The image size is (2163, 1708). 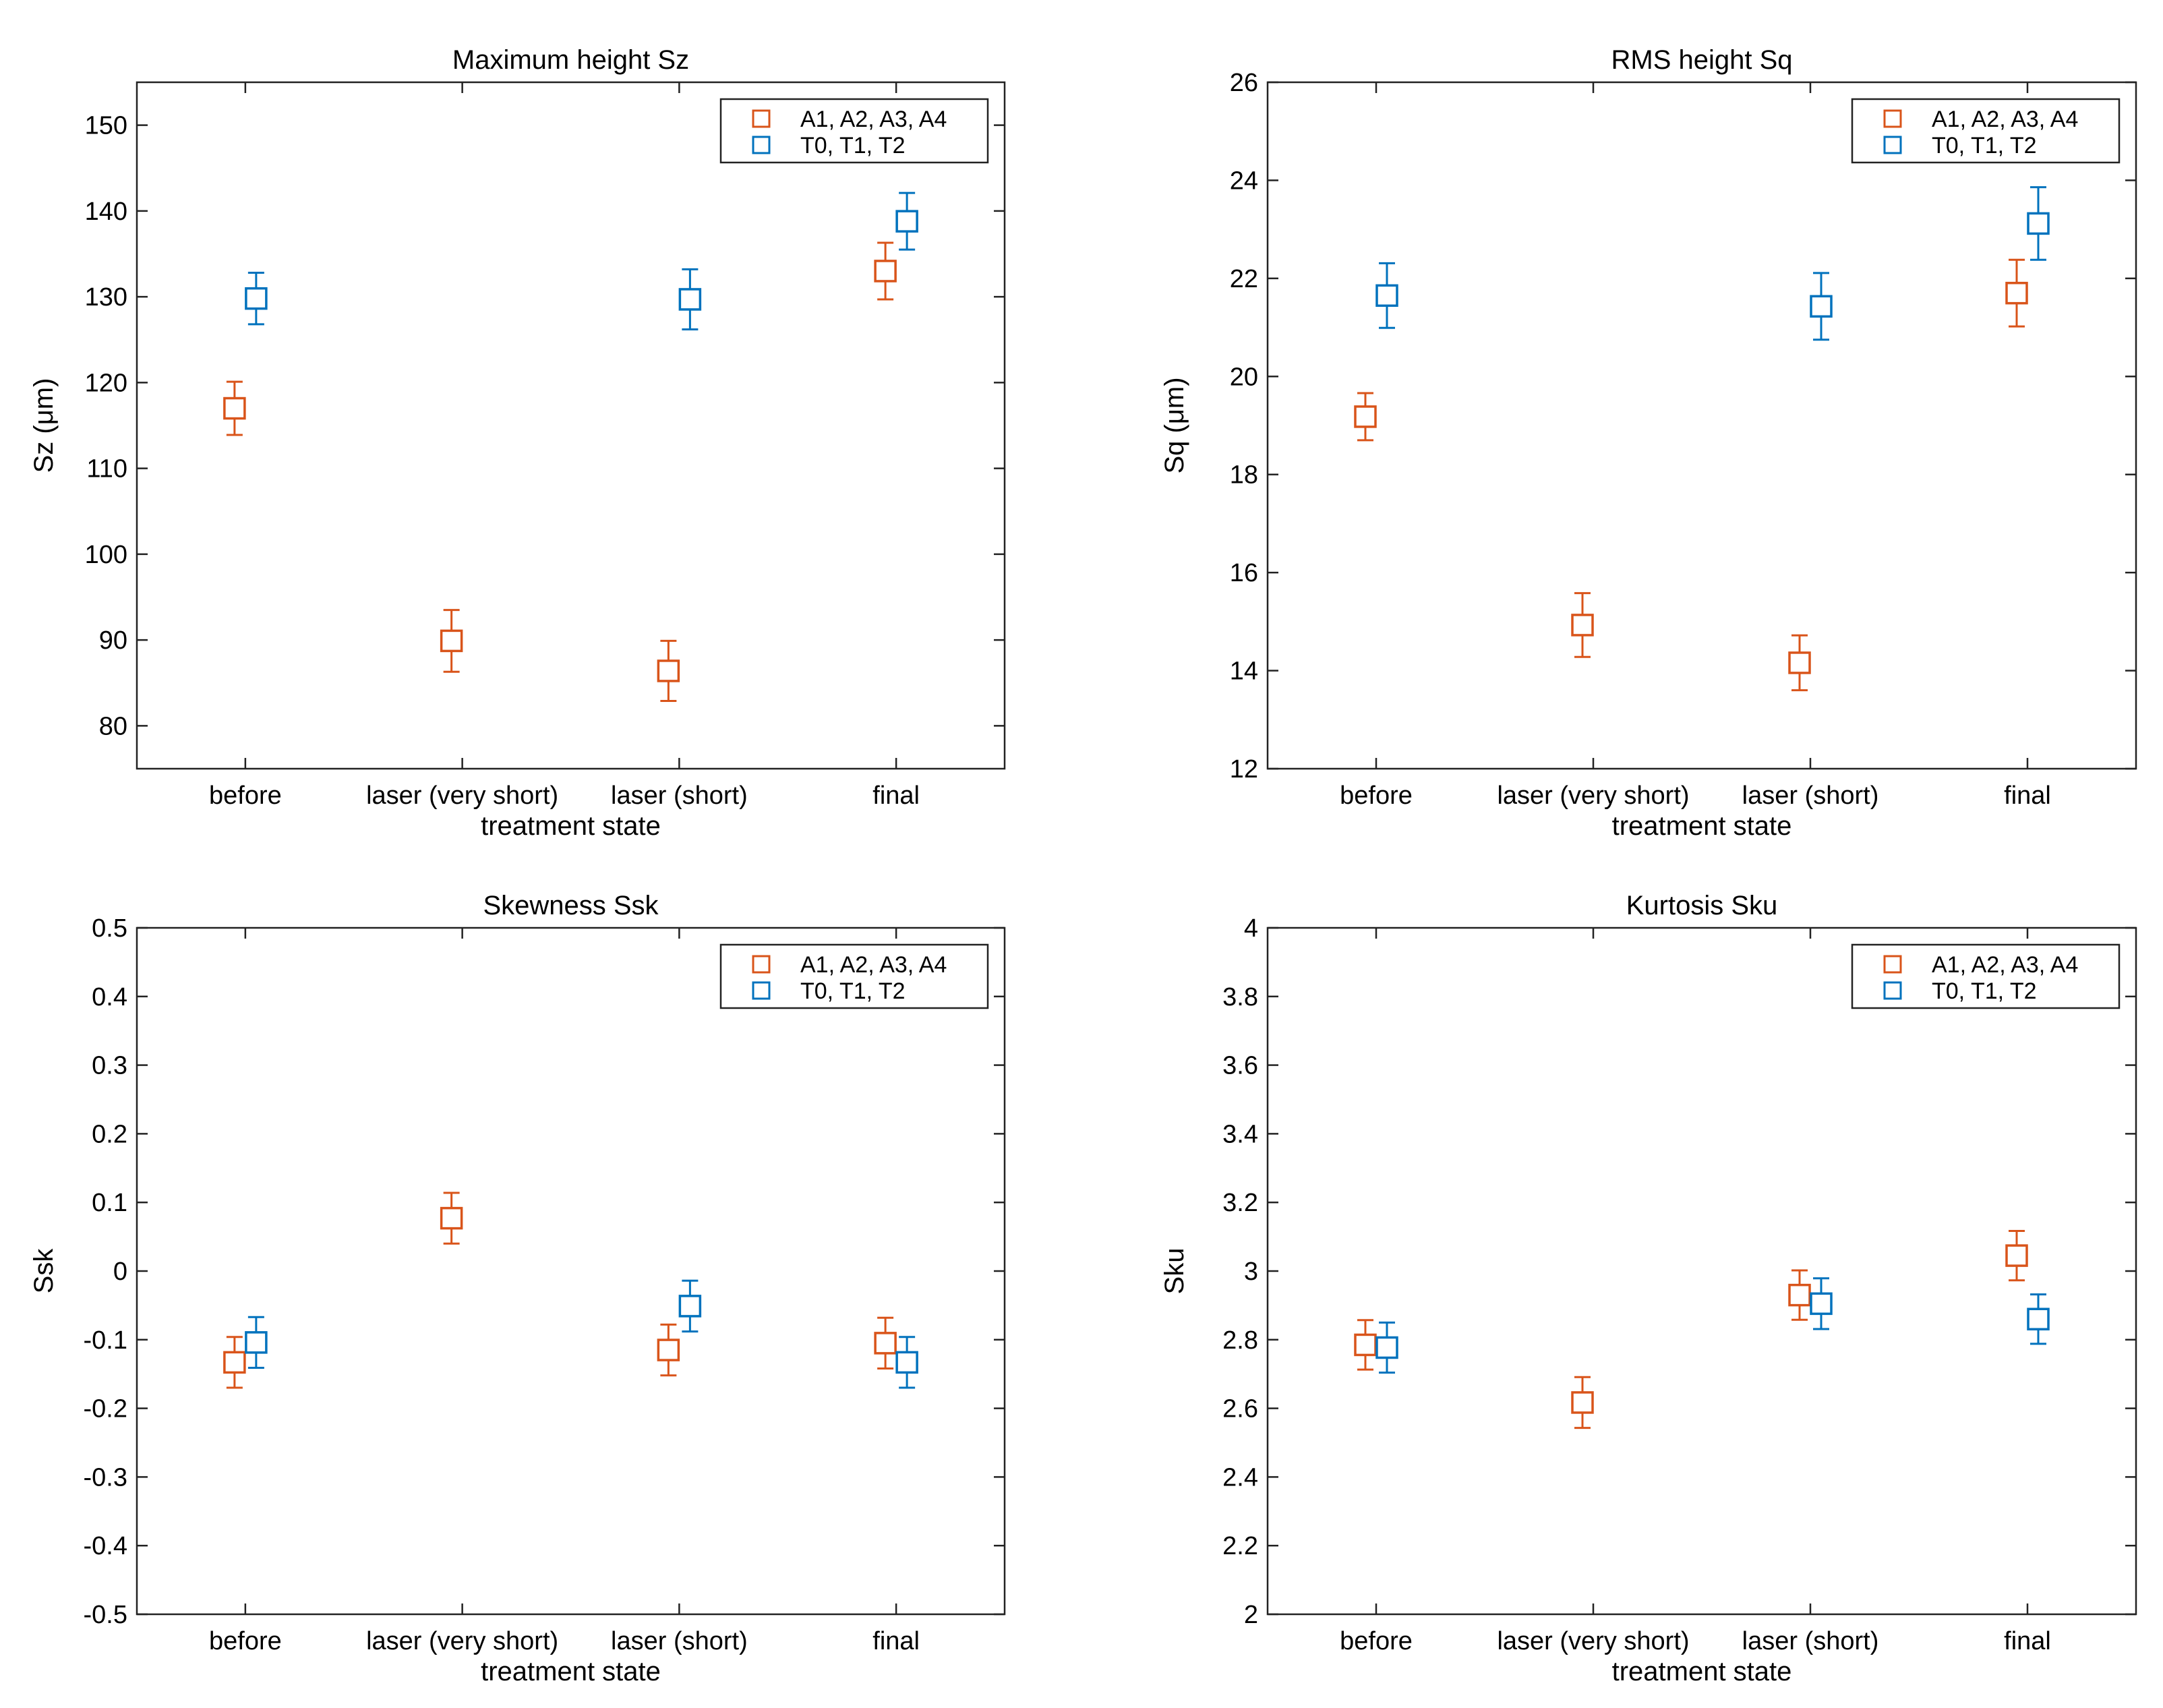 What do you see at coordinates (1244, 769) in the screenshot?
I see `y-tick-label: 12` at bounding box center [1244, 769].